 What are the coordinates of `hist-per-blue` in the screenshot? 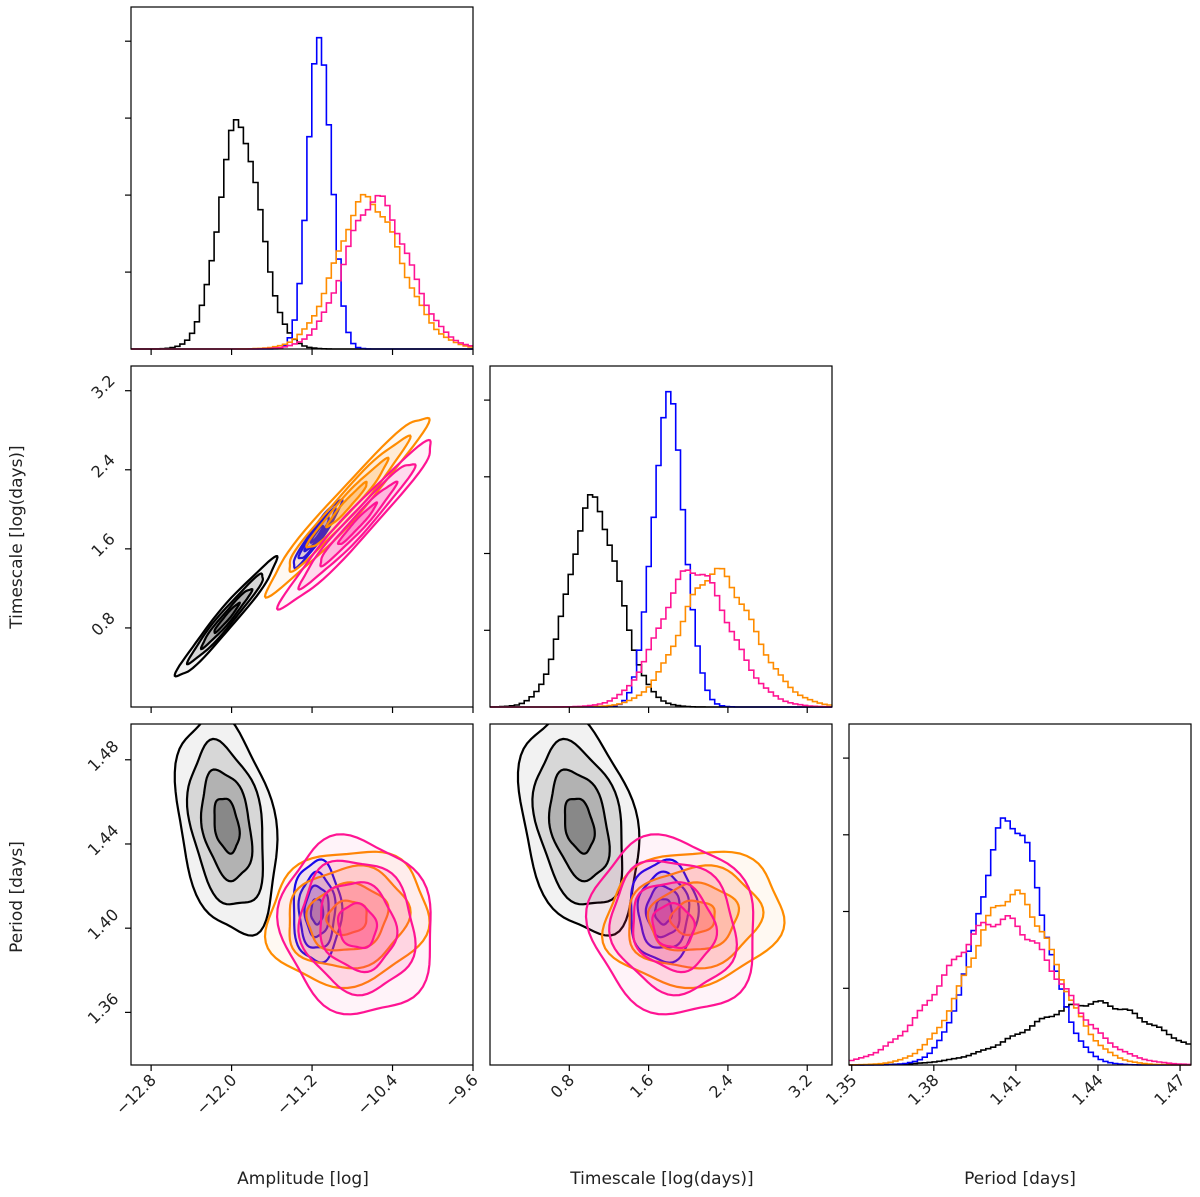 It's located at (1020, 941).